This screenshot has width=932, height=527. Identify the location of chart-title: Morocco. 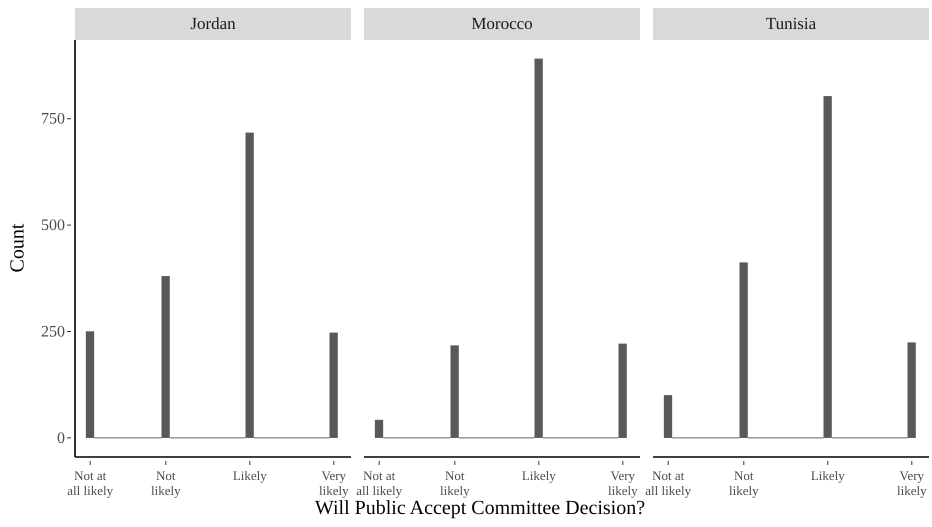
(502, 24).